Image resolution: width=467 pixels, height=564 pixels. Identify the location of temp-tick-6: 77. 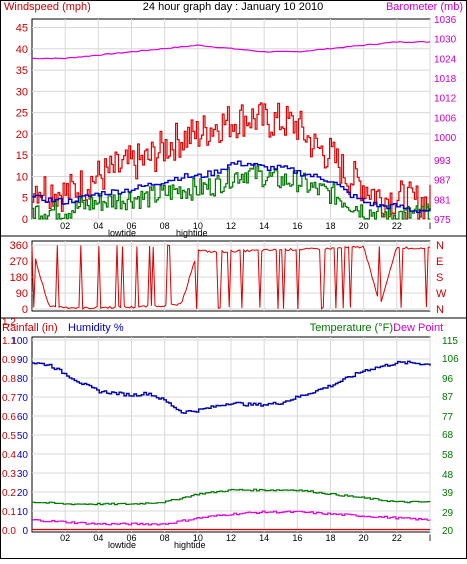
(448, 417).